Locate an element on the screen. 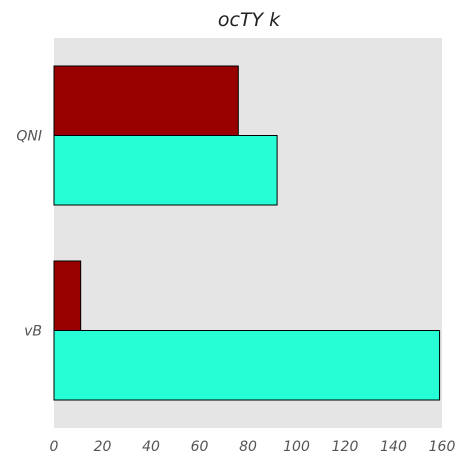  x-tick-label: 60 is located at coordinates (200, 447).